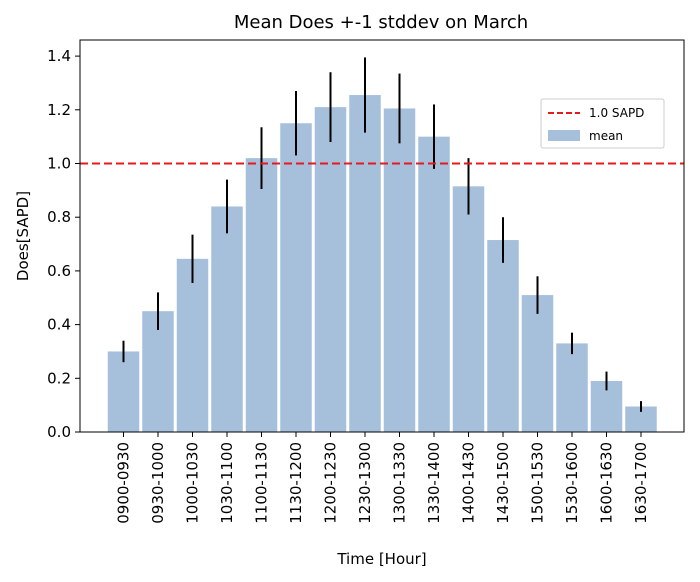 This screenshot has height=582, width=700. What do you see at coordinates (469, 483) in the screenshot?
I see `x-tick-label: 1400-1430` at bounding box center [469, 483].